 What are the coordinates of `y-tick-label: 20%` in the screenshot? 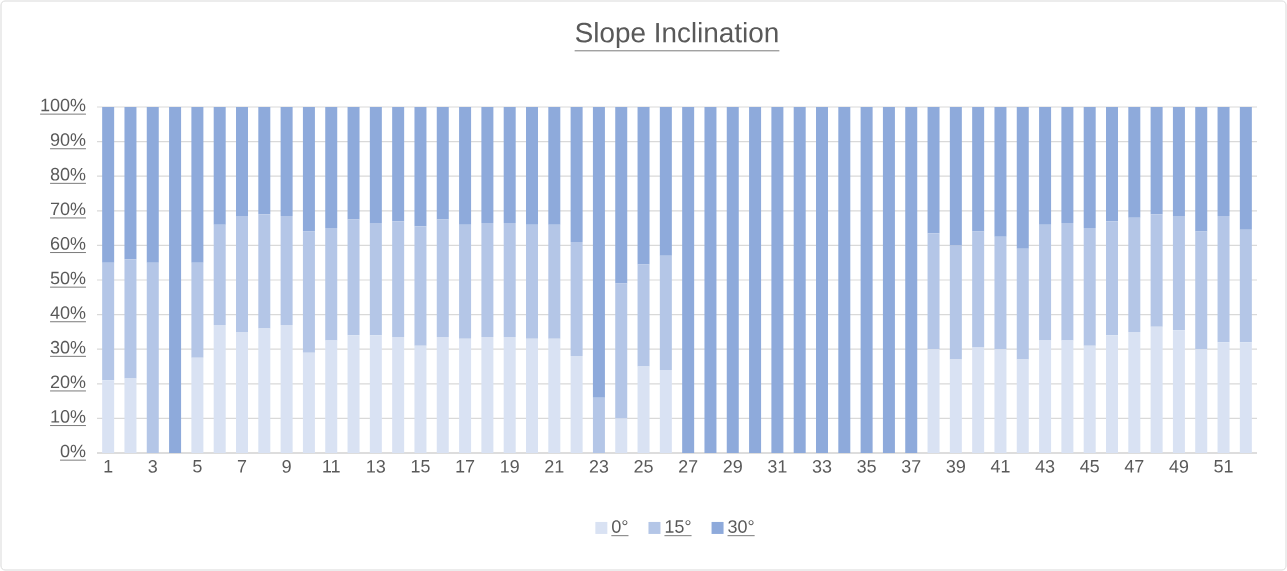 It's located at (68, 382).